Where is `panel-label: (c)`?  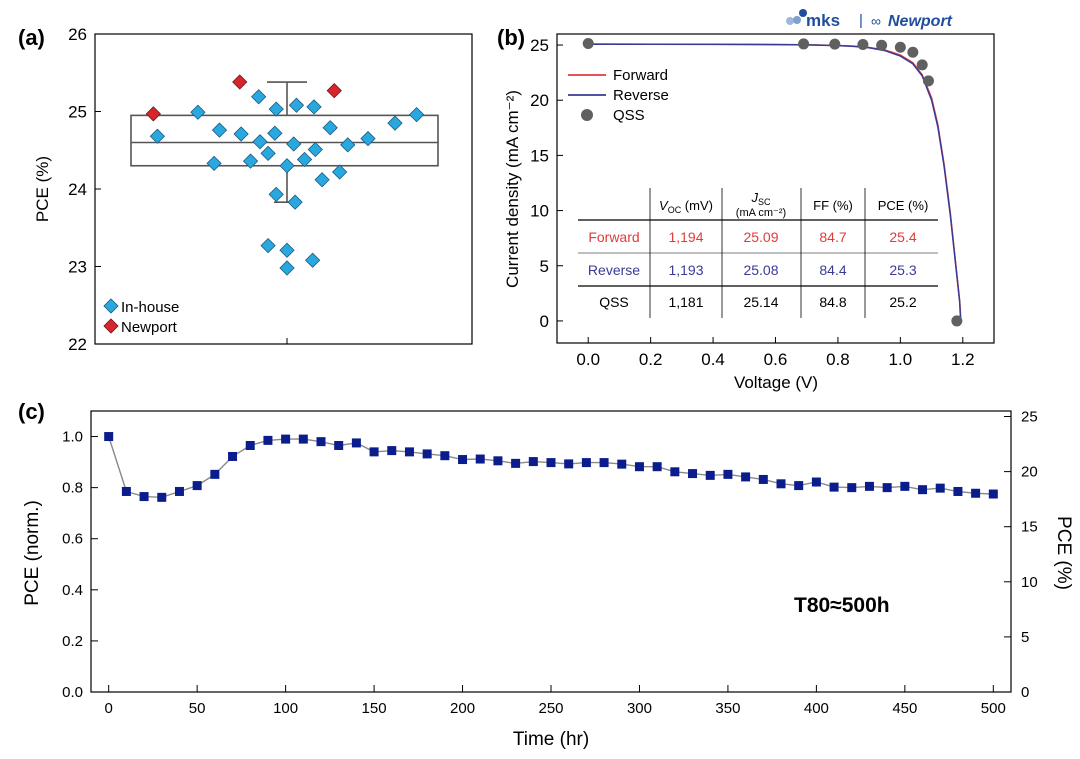 panel-label: (c) is located at coordinates (31, 411).